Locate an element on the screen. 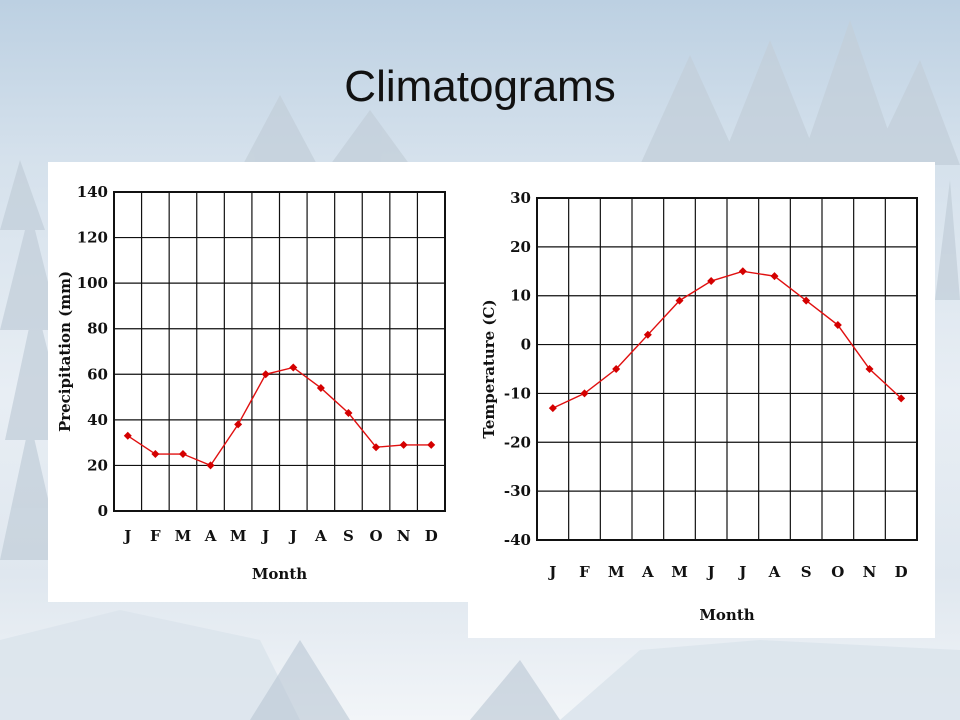 This screenshot has width=960, height=720. y-axis-label: Temperature (C) is located at coordinates (489, 368).